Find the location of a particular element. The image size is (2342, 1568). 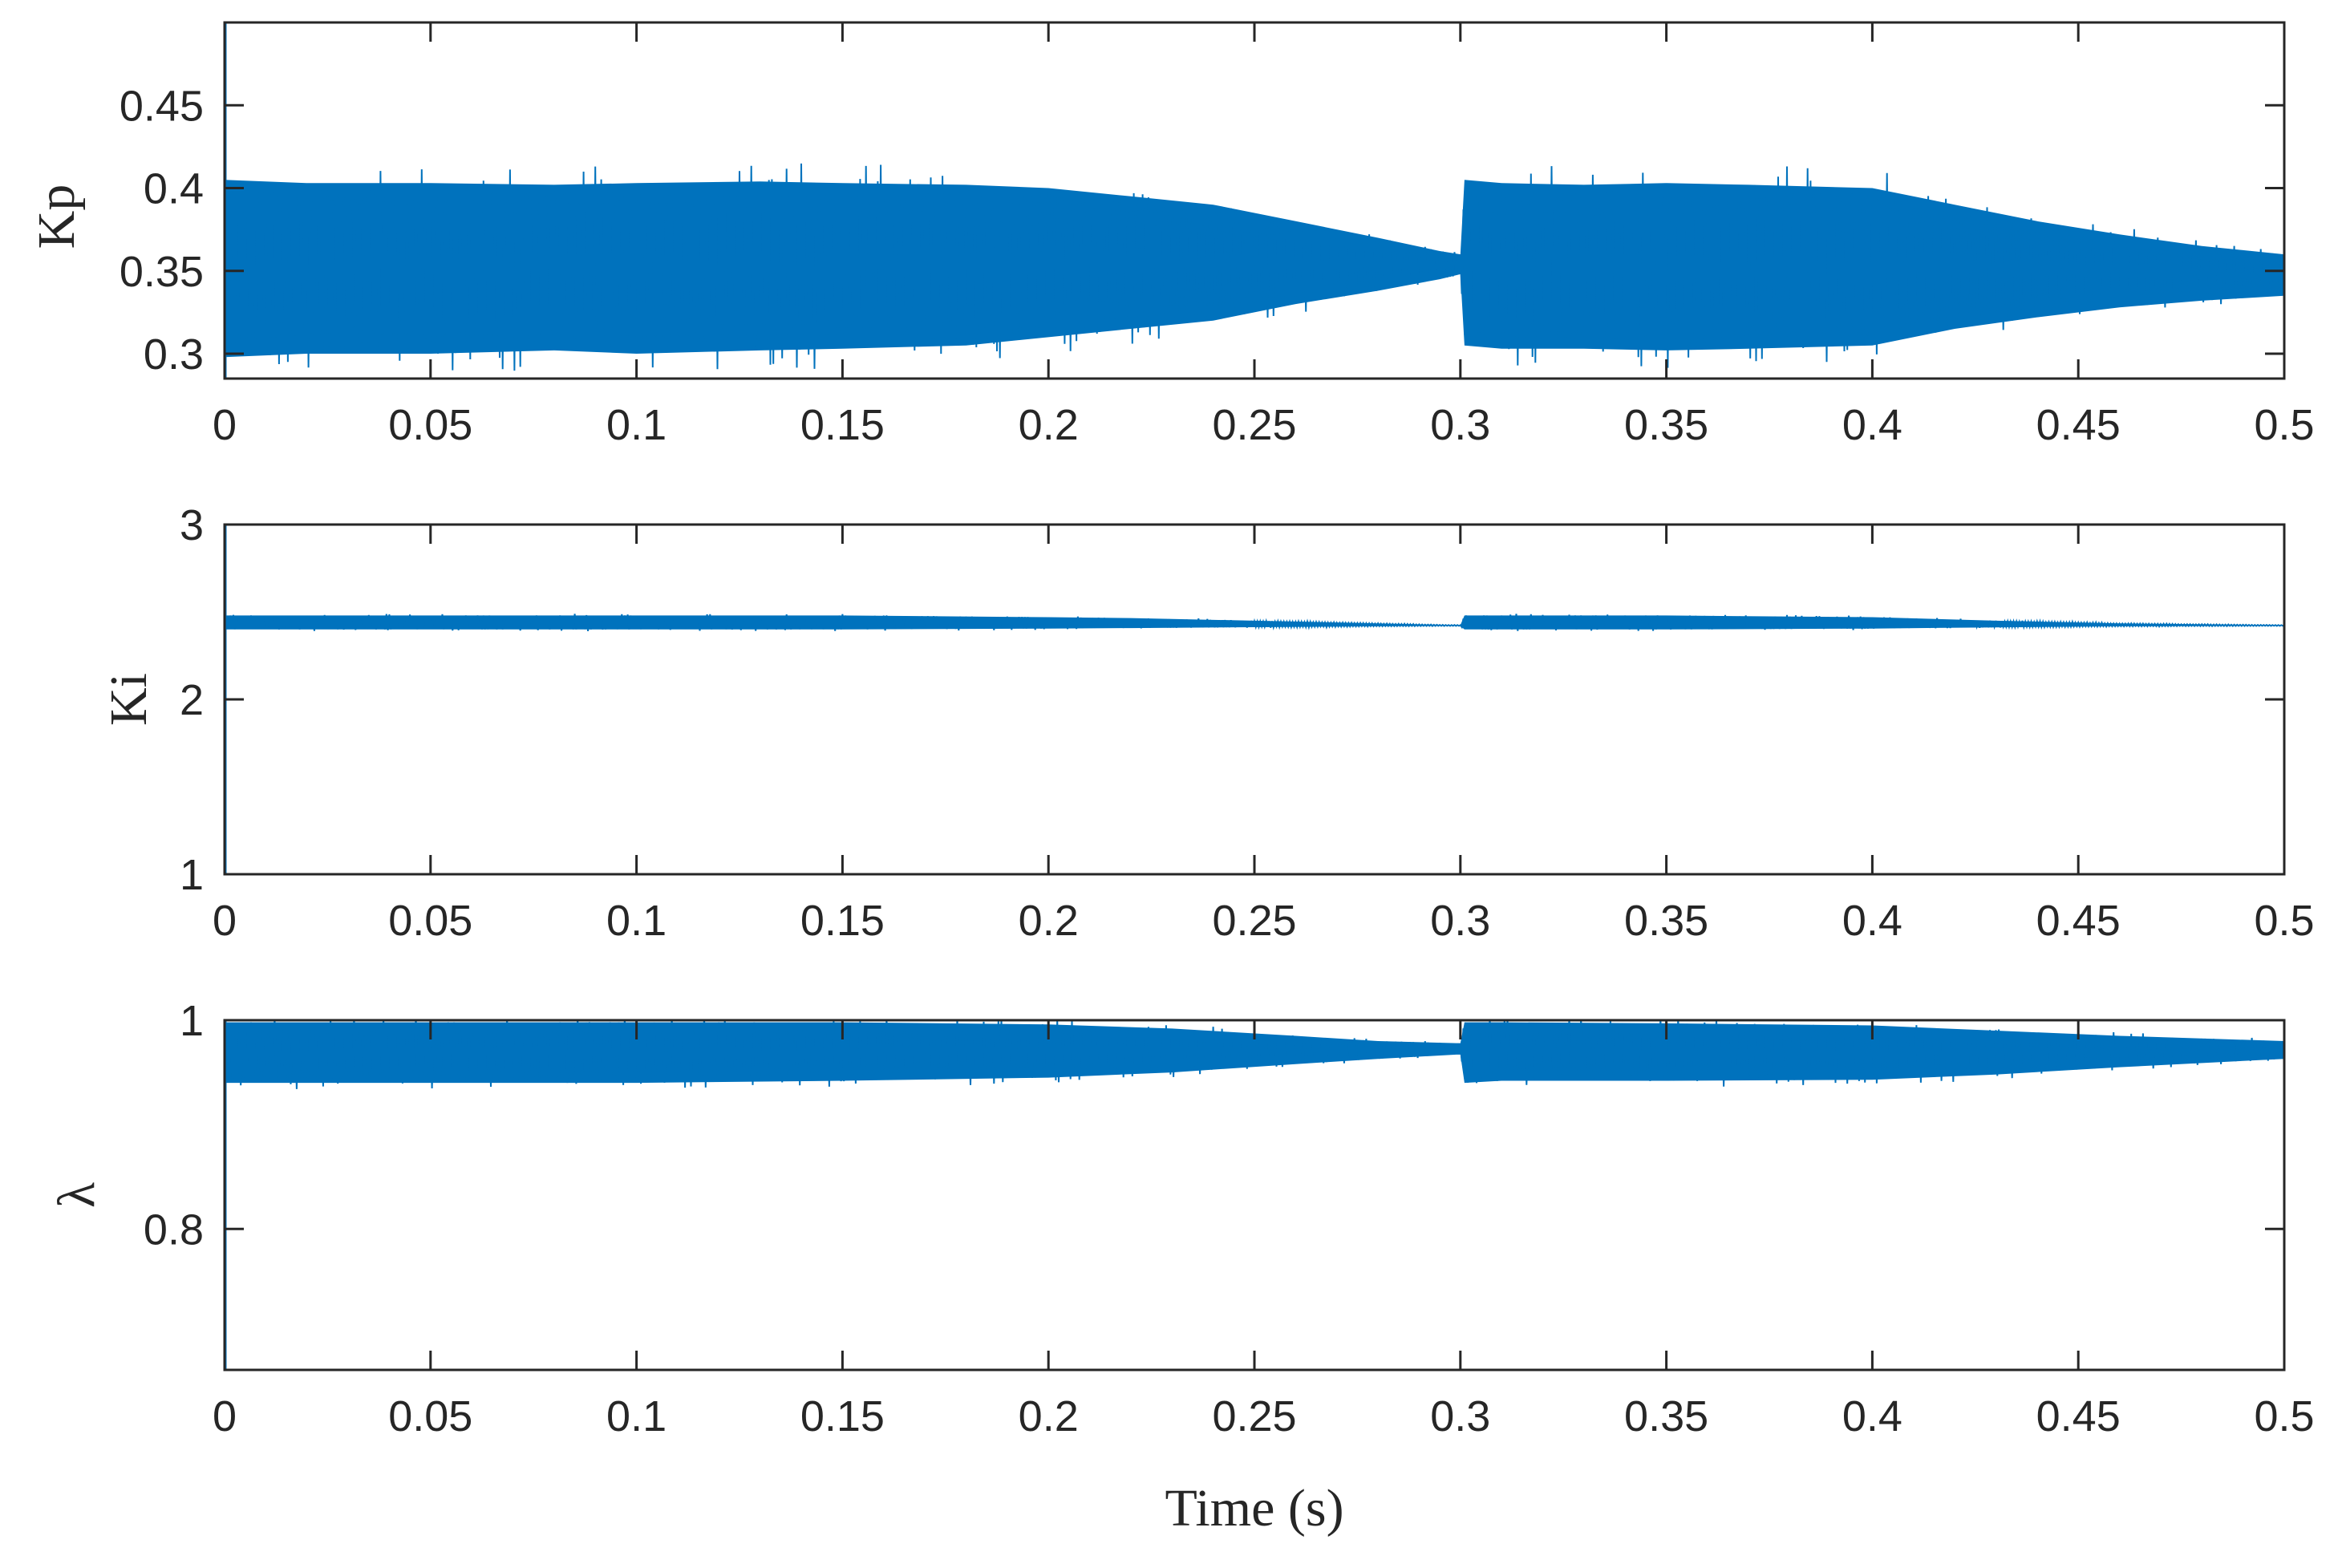

kp-xtick-label: 0.5 is located at coordinates (2284, 425).